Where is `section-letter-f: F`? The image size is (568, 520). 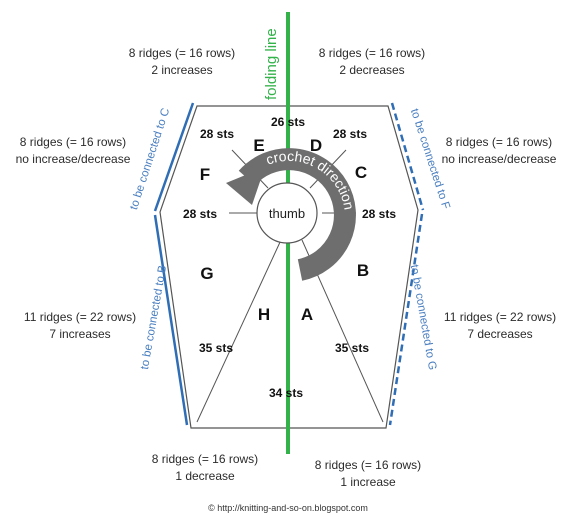
section-letter-f: F is located at coordinates (205, 174).